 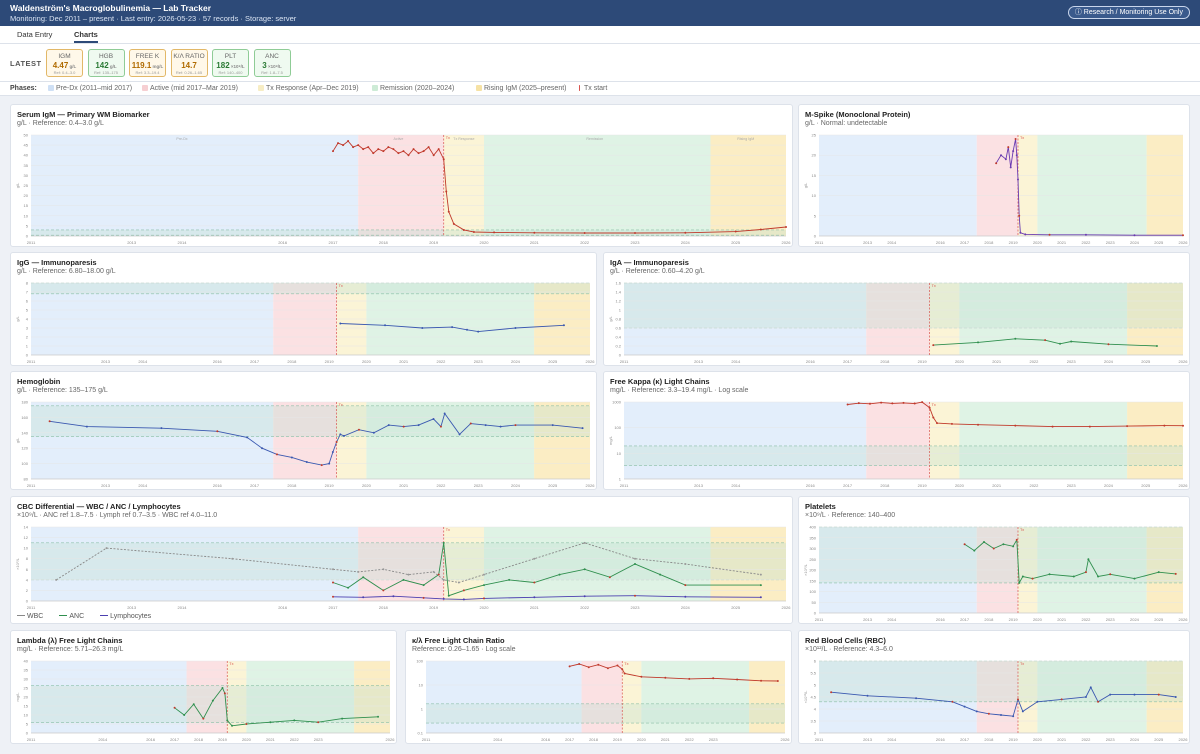 I want to click on latest-card-k-ratio: K/Λ RATIO 14.7 Ref: 0.26–1.65, so click(x=189, y=63).